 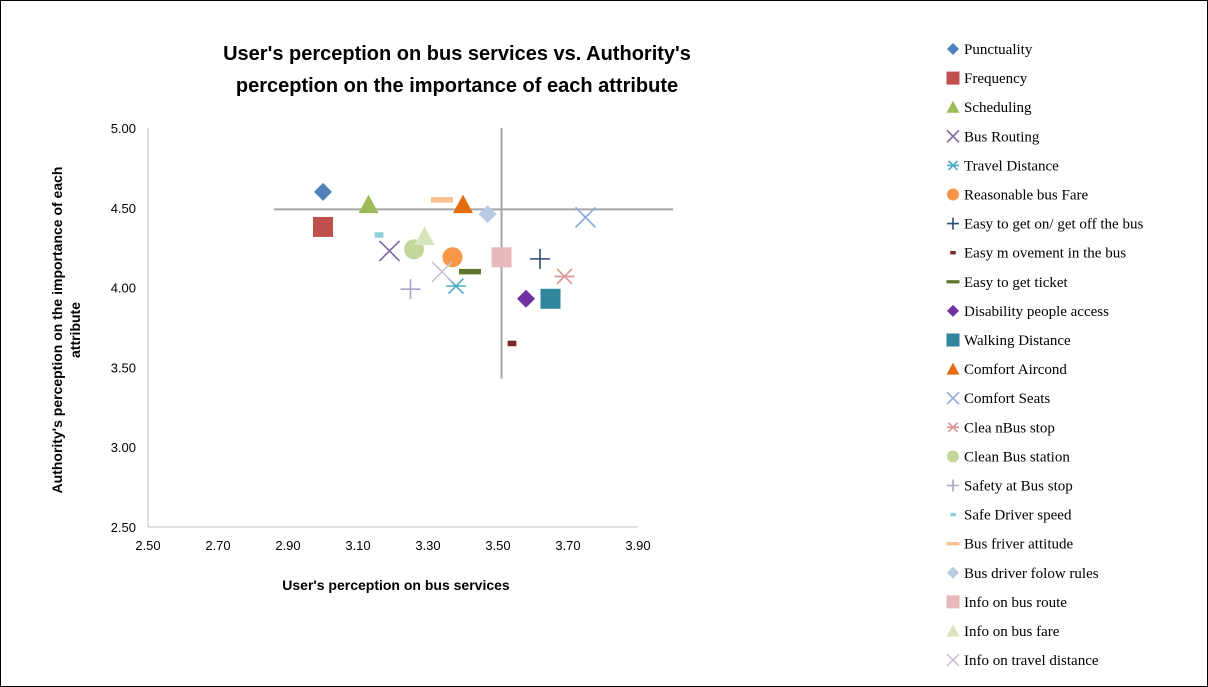 What do you see at coordinates (1015, 603) in the screenshot?
I see `legend-label: Info on bus route` at bounding box center [1015, 603].